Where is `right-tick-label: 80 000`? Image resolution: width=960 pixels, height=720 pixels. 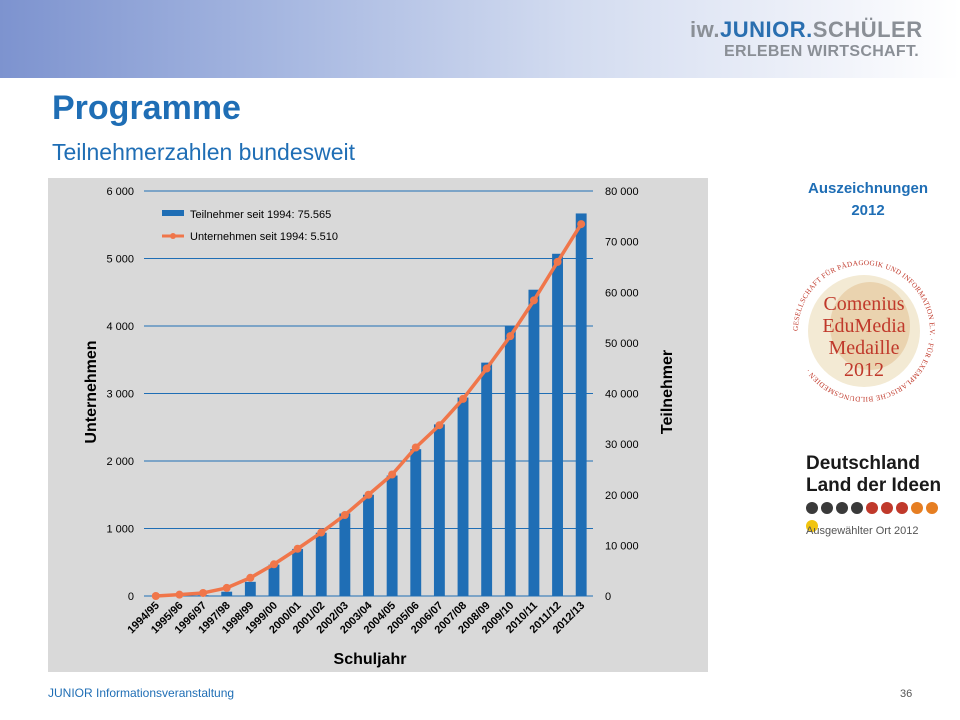
right-tick-label: 80 000 is located at coordinates (622, 192).